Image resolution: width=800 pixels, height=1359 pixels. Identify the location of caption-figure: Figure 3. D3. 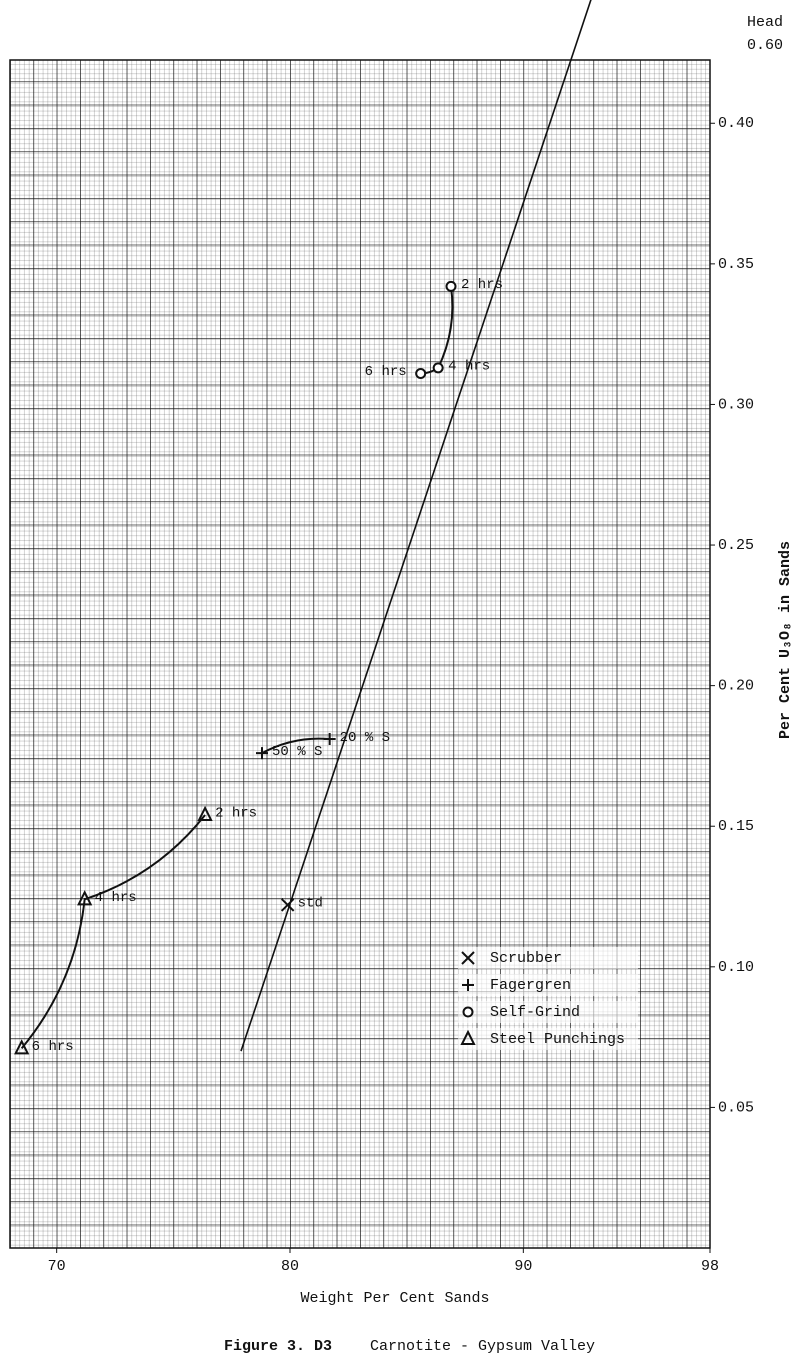
(278, 1346).